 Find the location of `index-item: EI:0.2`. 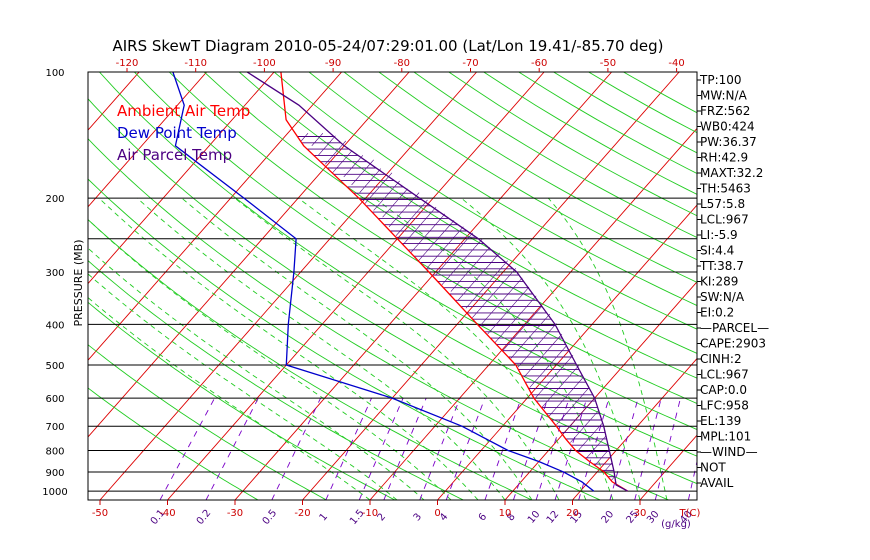

index-item: EI:0.2 is located at coordinates (717, 313).